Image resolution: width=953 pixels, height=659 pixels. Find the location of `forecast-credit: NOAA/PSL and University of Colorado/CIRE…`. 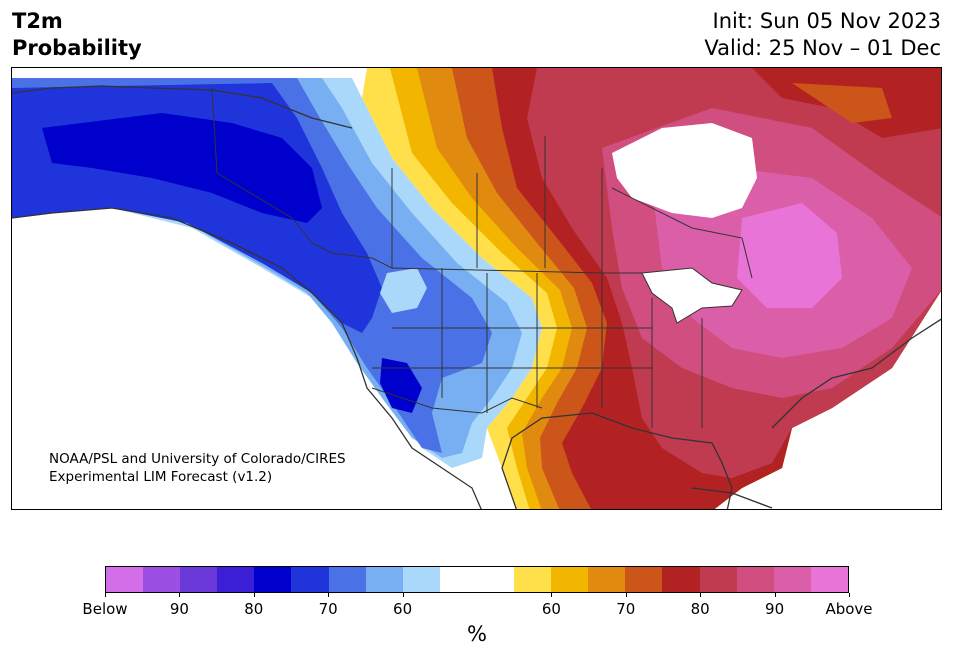

forecast-credit: NOAA/PSL and University of Colorado/CIRE… is located at coordinates (197, 468).